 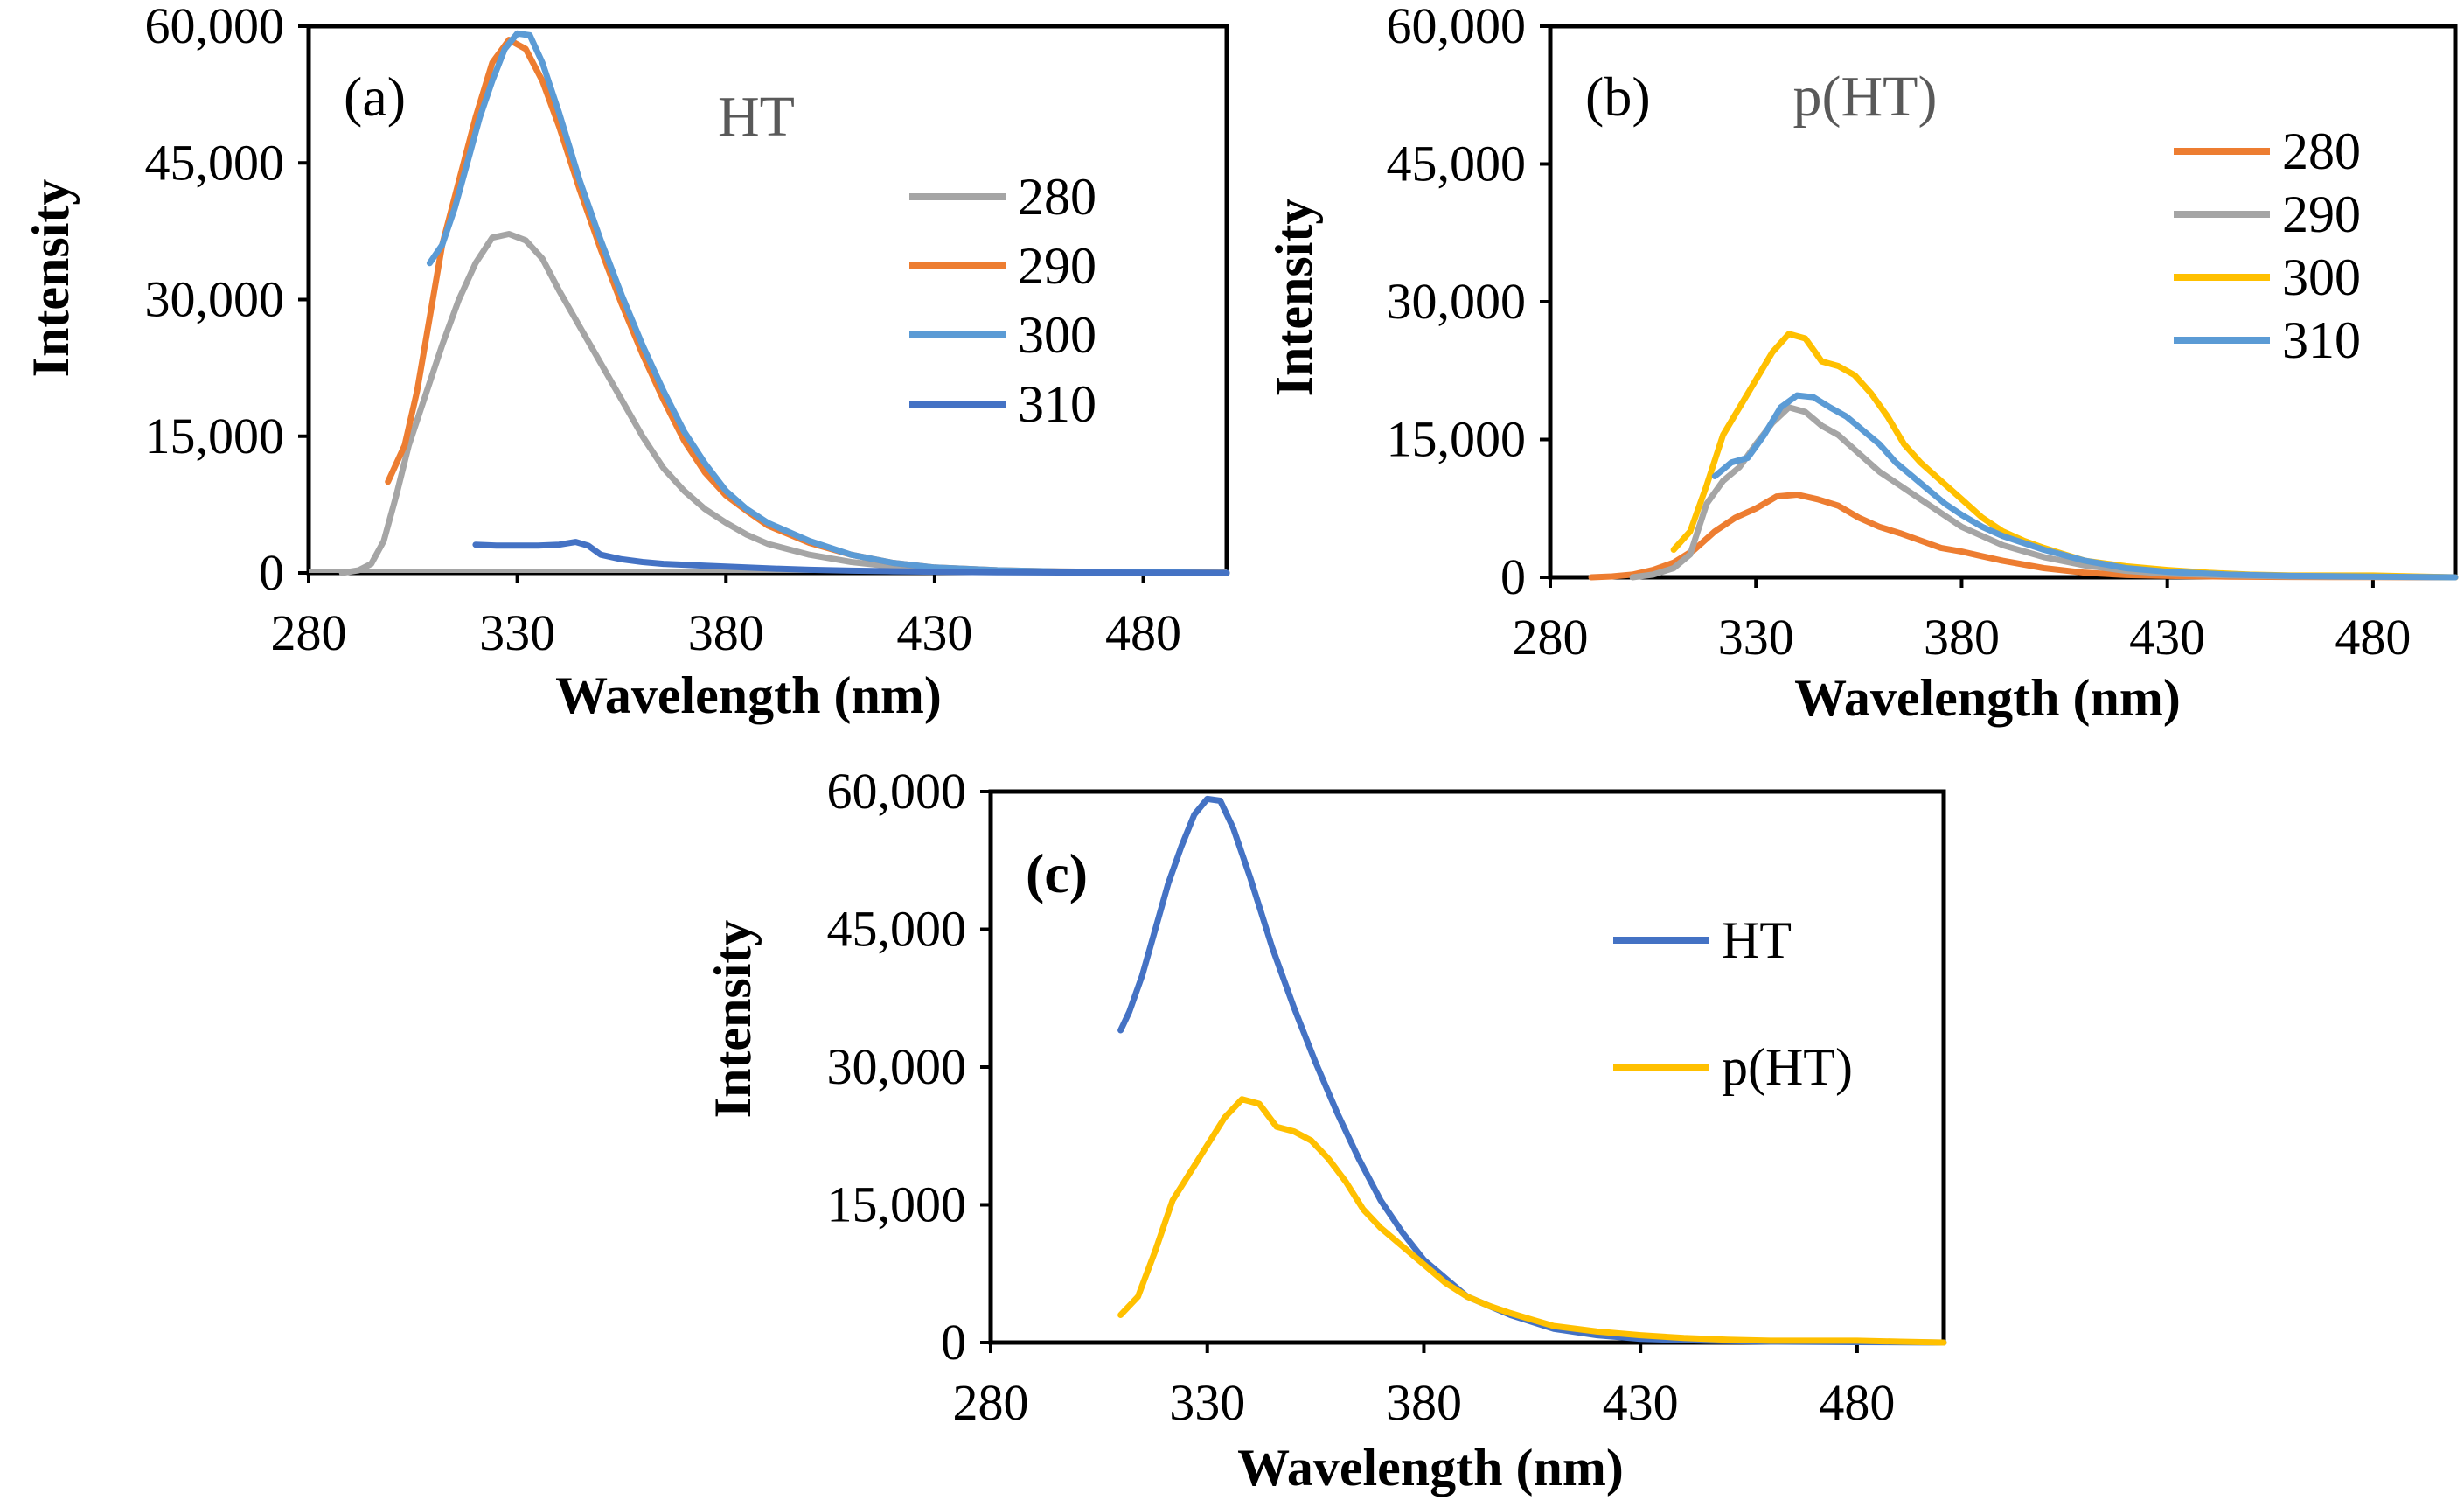 What do you see at coordinates (757, 117) in the screenshot?
I see `panel-a-title: HT` at bounding box center [757, 117].